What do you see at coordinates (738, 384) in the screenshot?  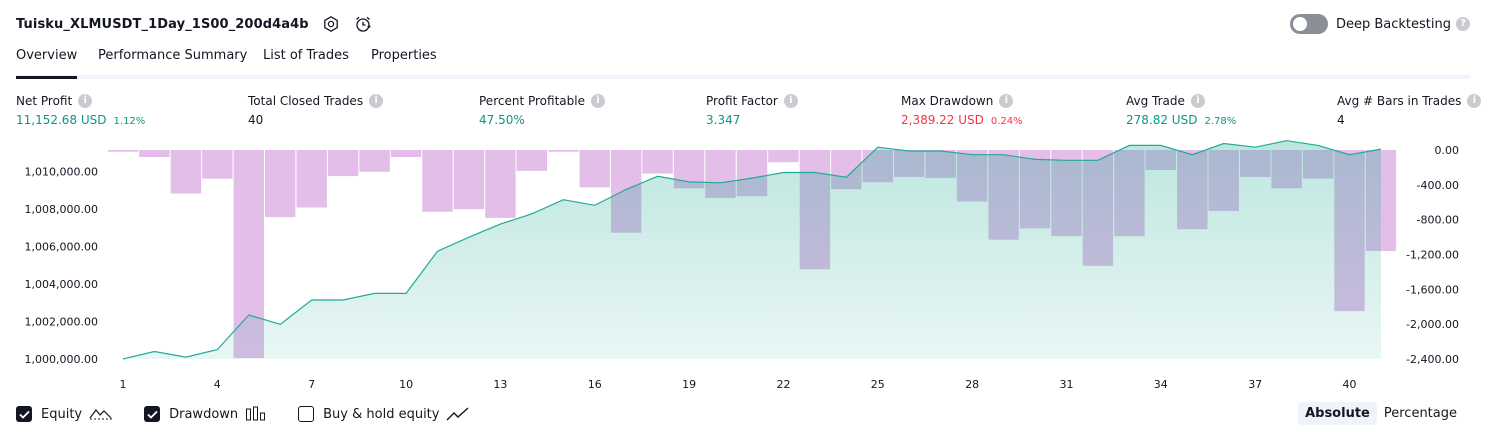 I see `x-axis: 1 4 7 10 13 16 19 22 25 28 31 34 37 40` at bounding box center [738, 384].